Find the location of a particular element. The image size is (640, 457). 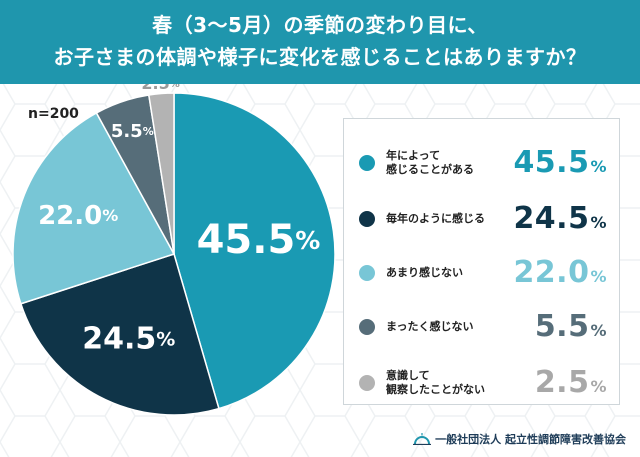

slice-value-label: 2.5% is located at coordinates (160, 88).